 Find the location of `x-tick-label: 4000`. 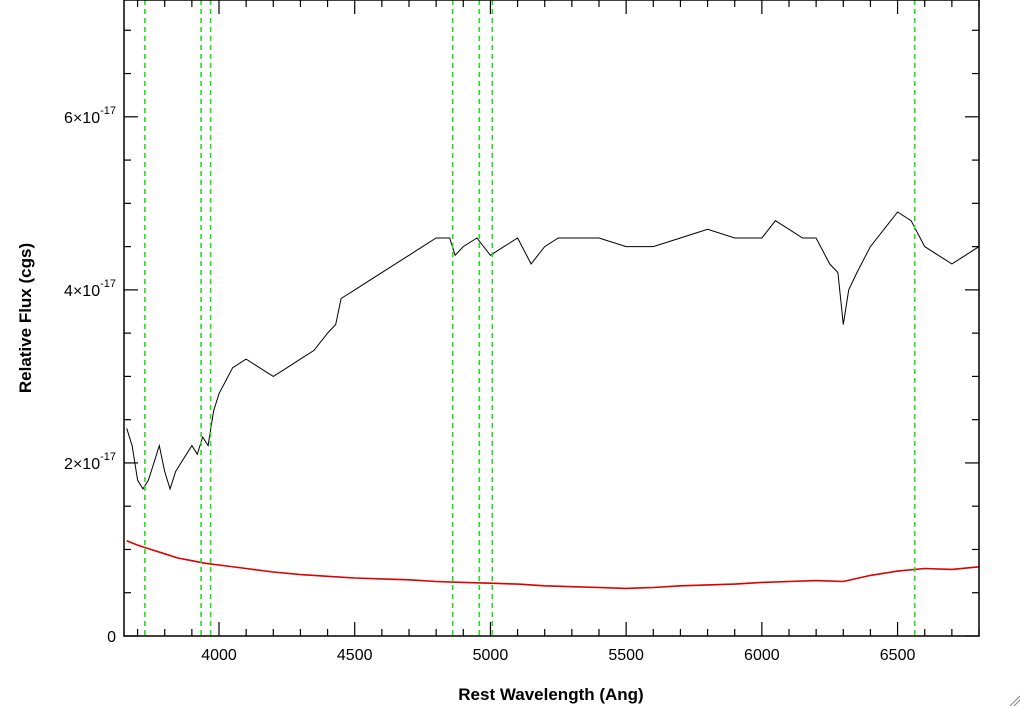

x-tick-label: 4000 is located at coordinates (219, 655).